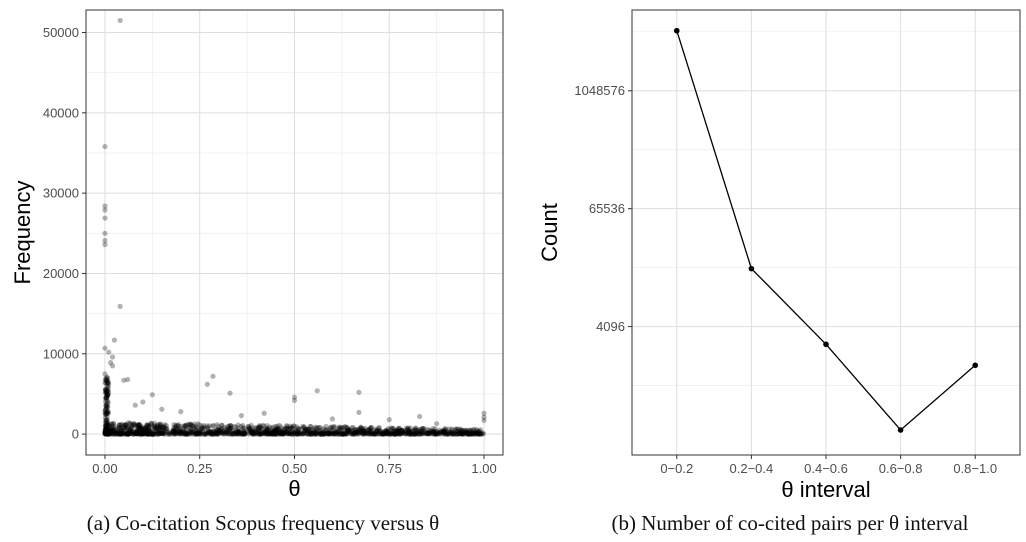  I want to click on line-x-axis-title: θ interval, so click(825, 489).